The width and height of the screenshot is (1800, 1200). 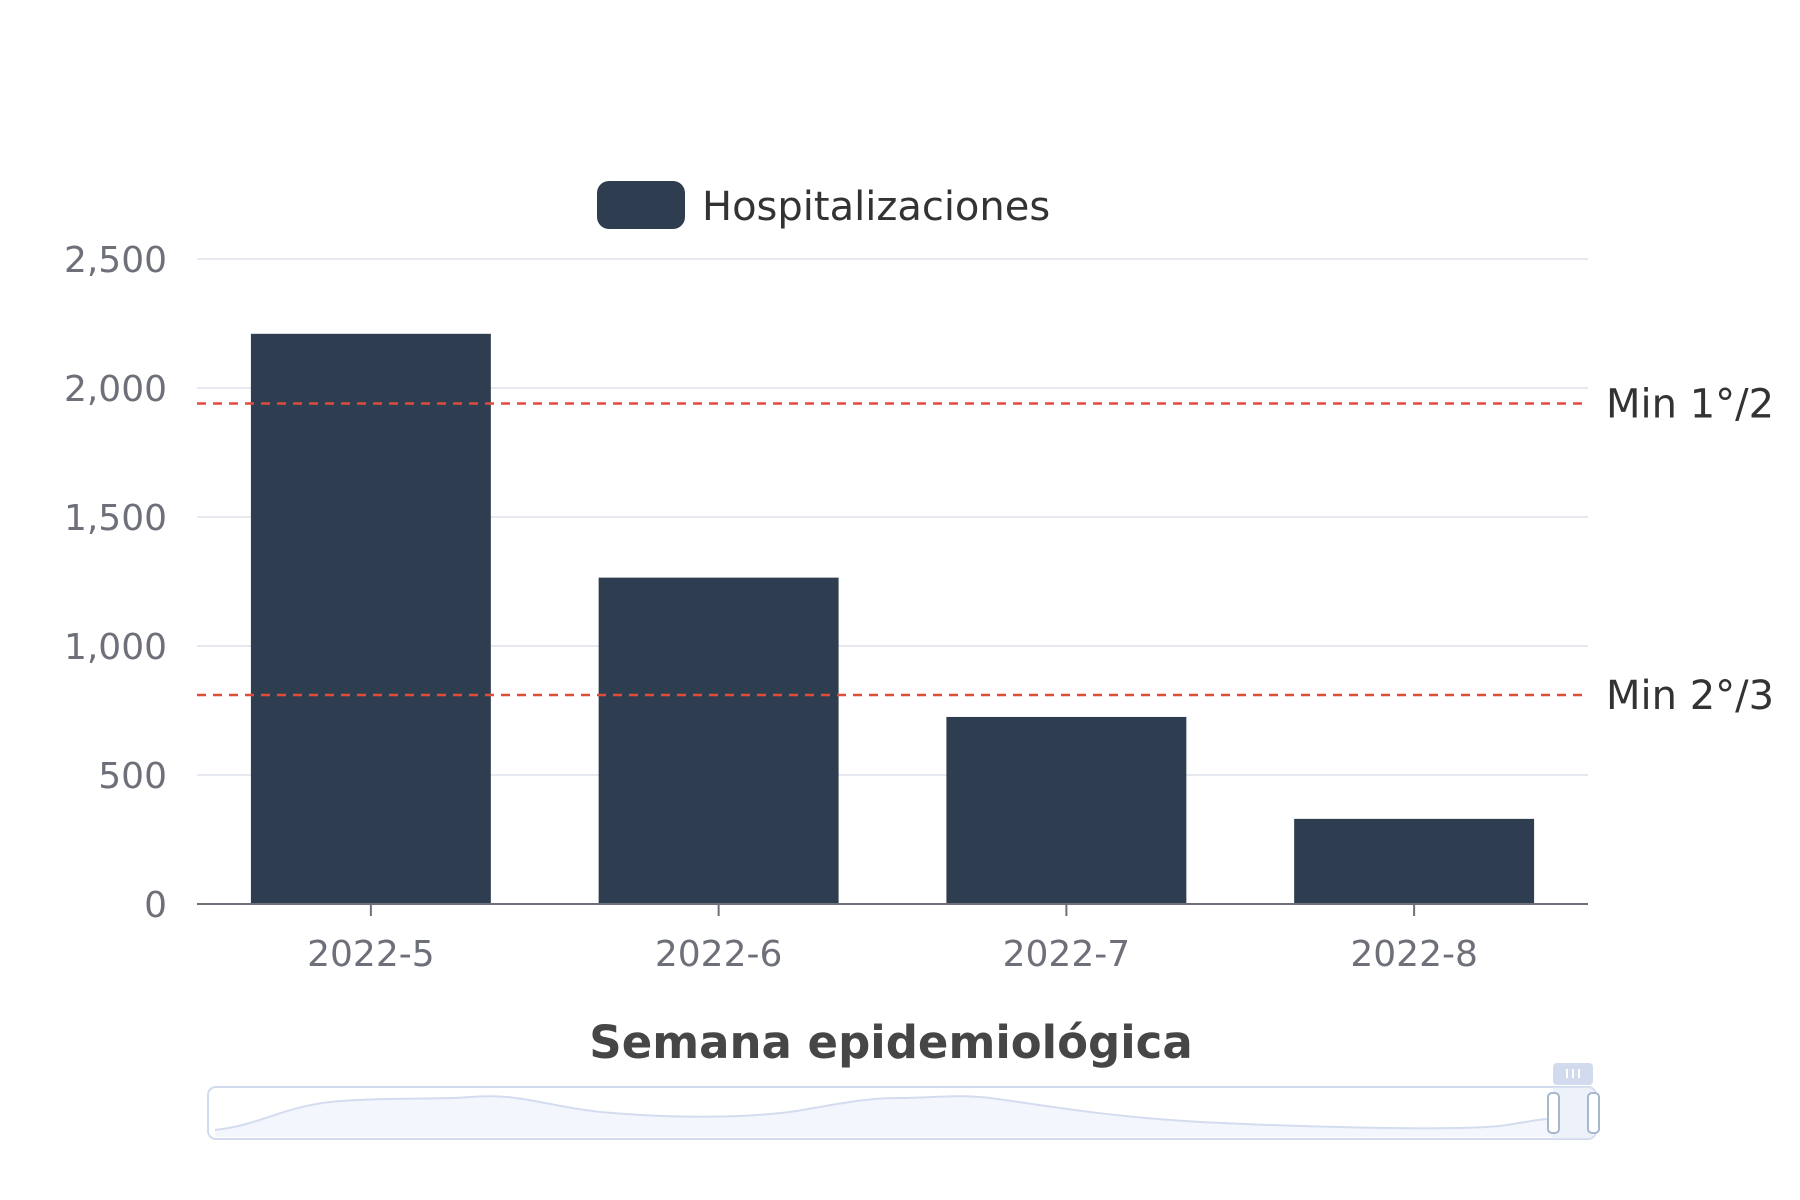 I want to click on y-axis: 0 500 1,000 1,500 2,000 2,500, so click(x=115, y=583).